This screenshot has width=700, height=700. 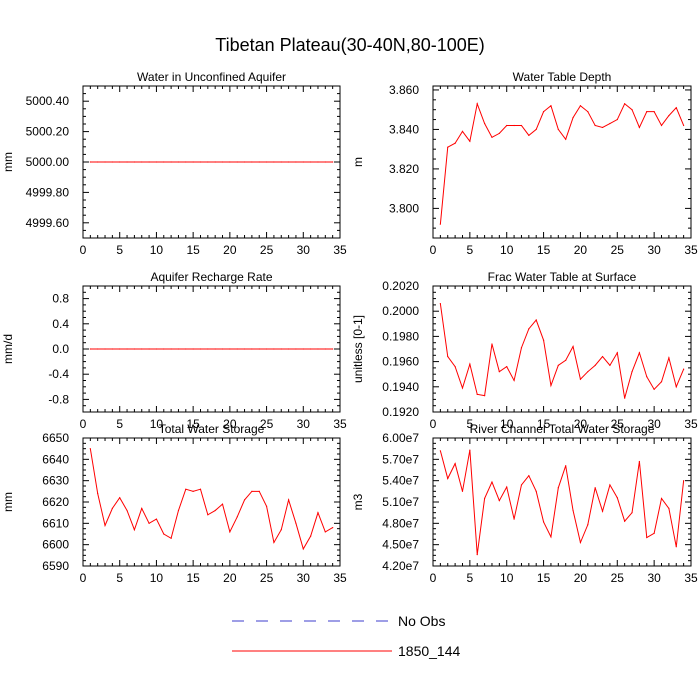 What do you see at coordinates (433, 578) in the screenshot?
I see `x-tick-label: 0` at bounding box center [433, 578].